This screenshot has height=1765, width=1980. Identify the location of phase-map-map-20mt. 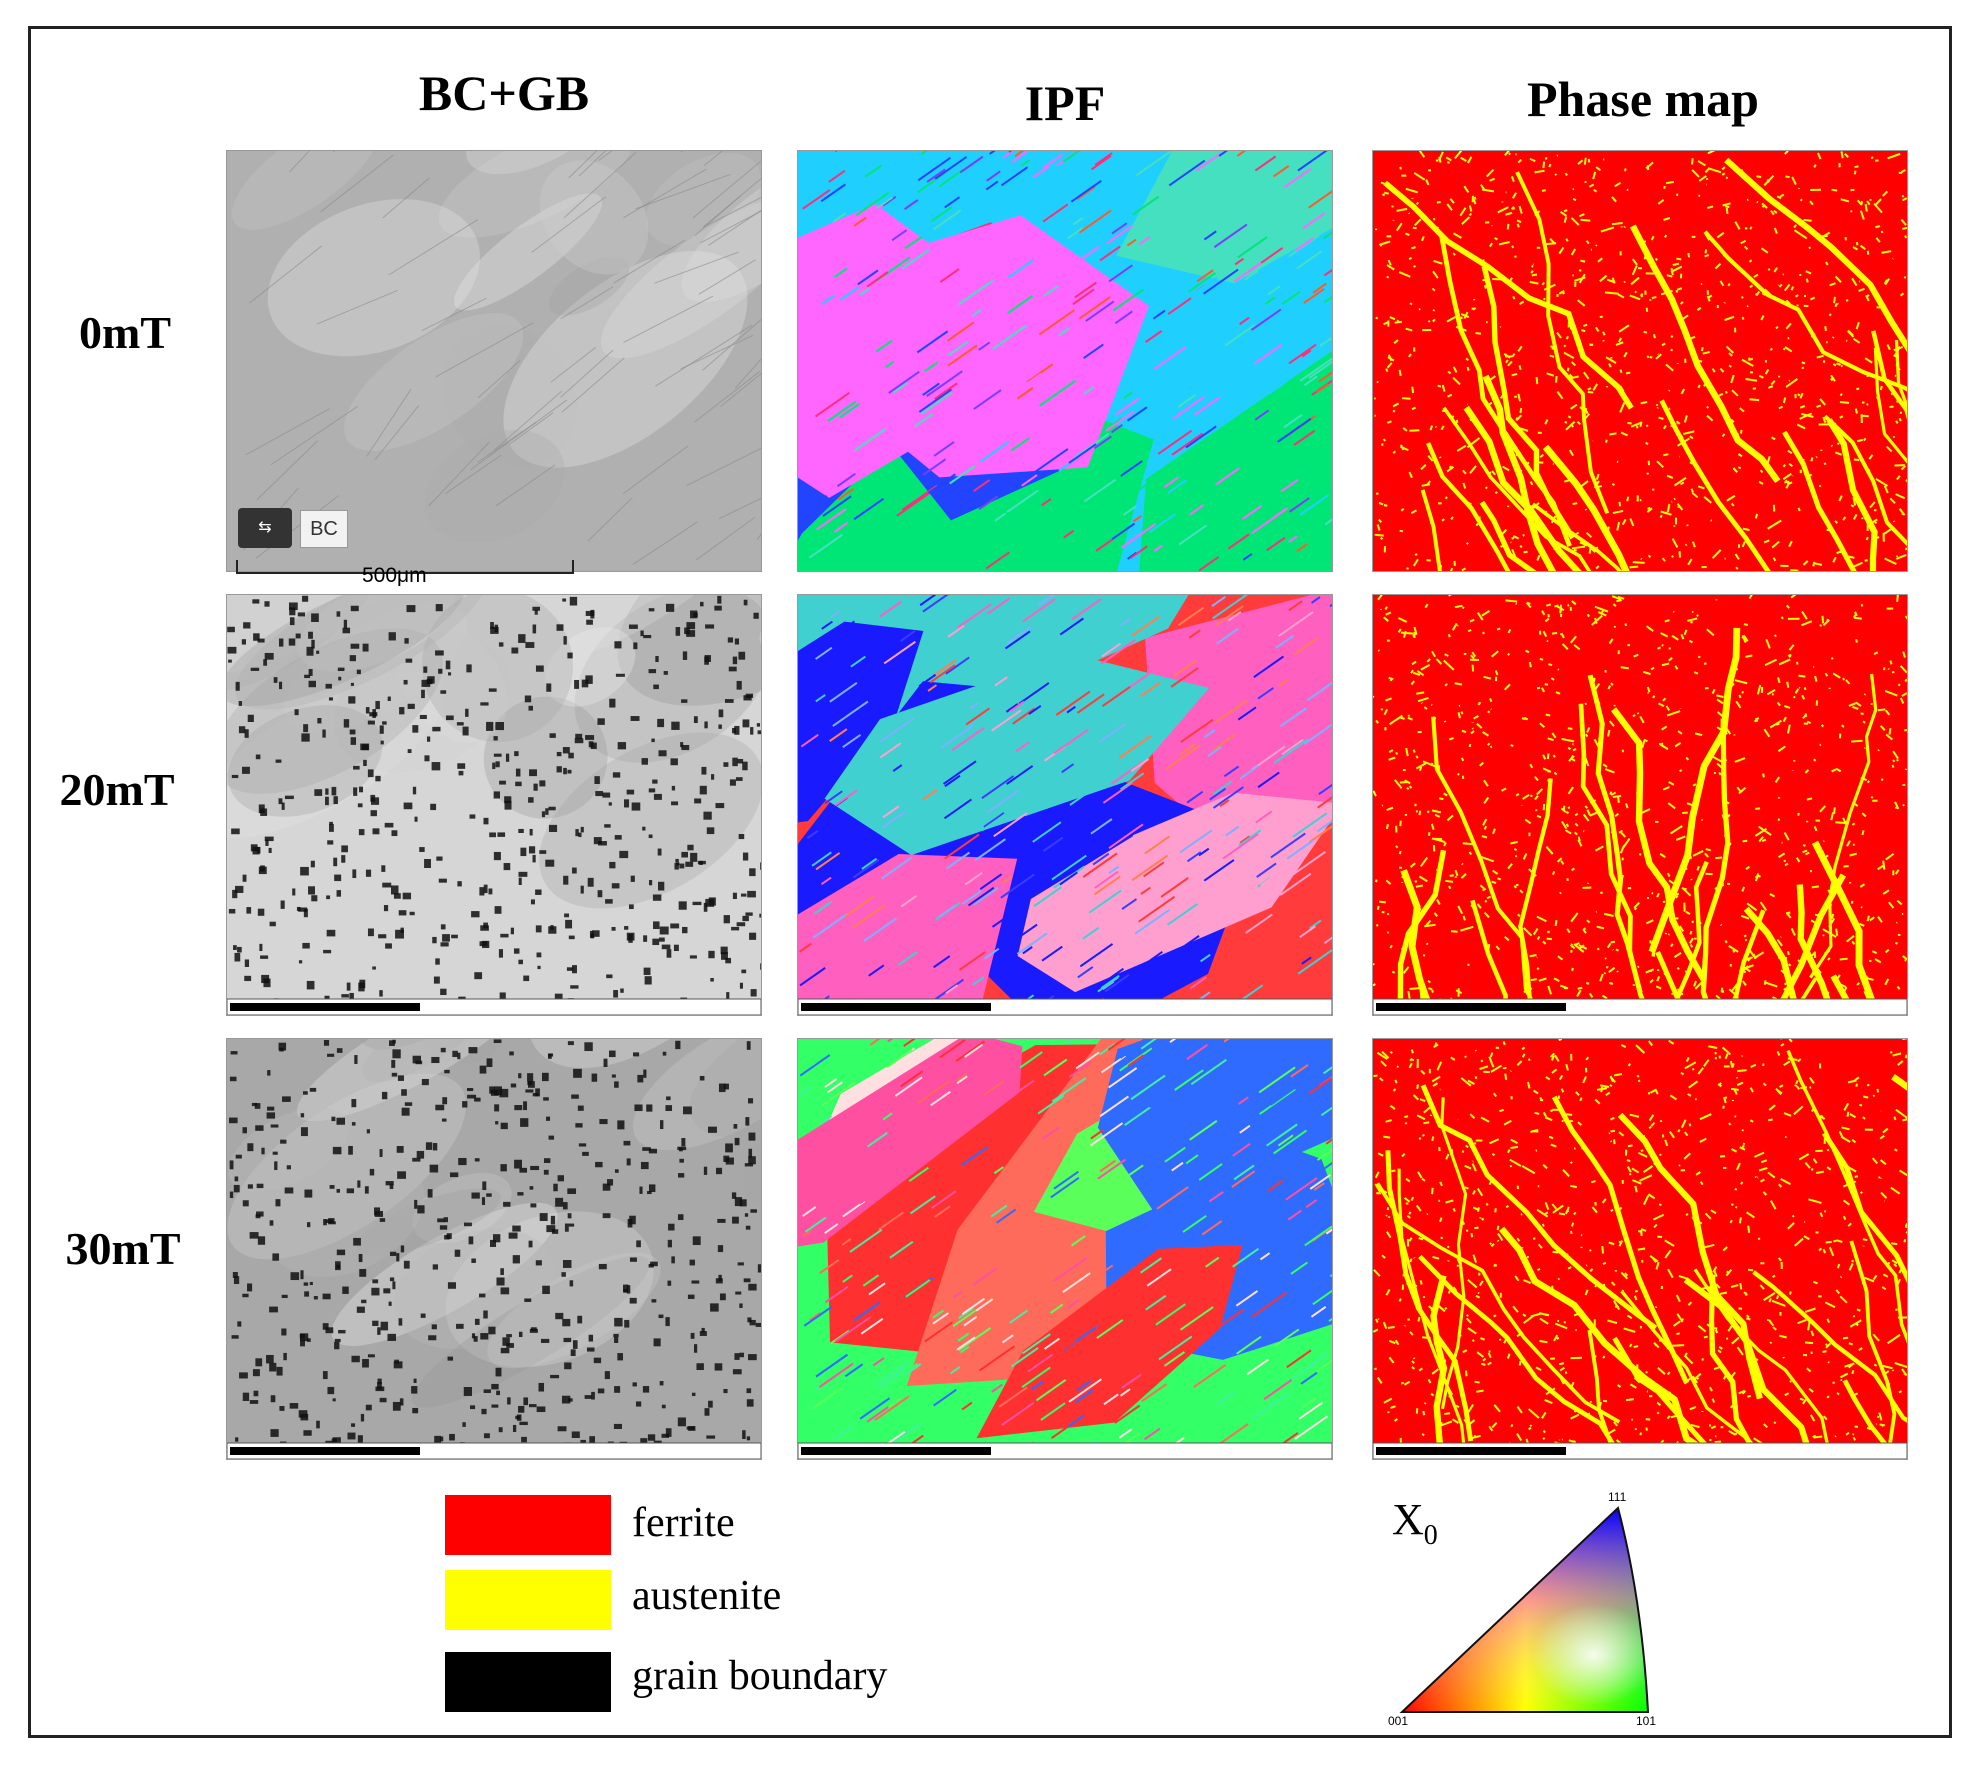
(1640, 805).